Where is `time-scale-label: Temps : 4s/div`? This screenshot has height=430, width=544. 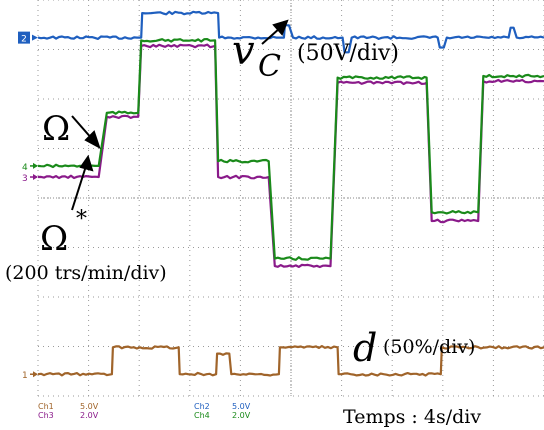 time-scale-label: Temps : 4s/div is located at coordinates (412, 417).